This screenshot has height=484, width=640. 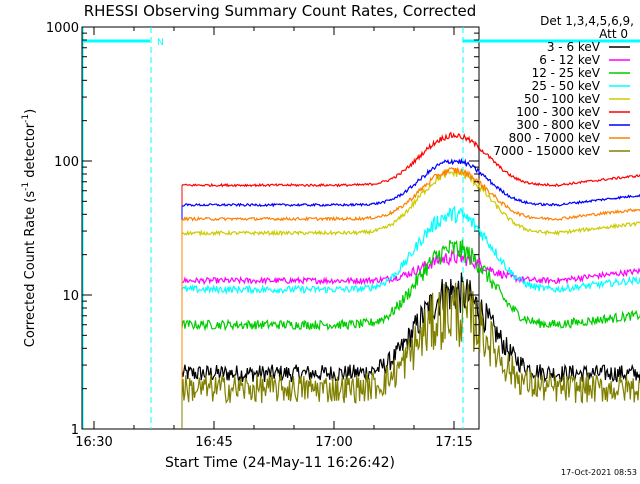 I want to click on y-axis-label: Corrected Count Rate (s-1 detector-1), so click(x=29, y=228).